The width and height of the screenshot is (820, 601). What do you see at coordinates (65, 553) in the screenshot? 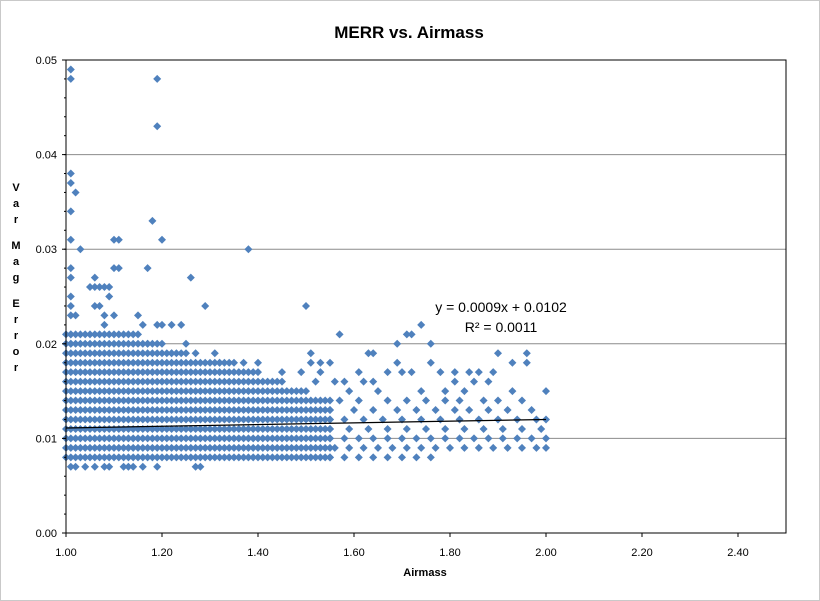
I see `x-tick-label: 1.00` at bounding box center [65, 553].